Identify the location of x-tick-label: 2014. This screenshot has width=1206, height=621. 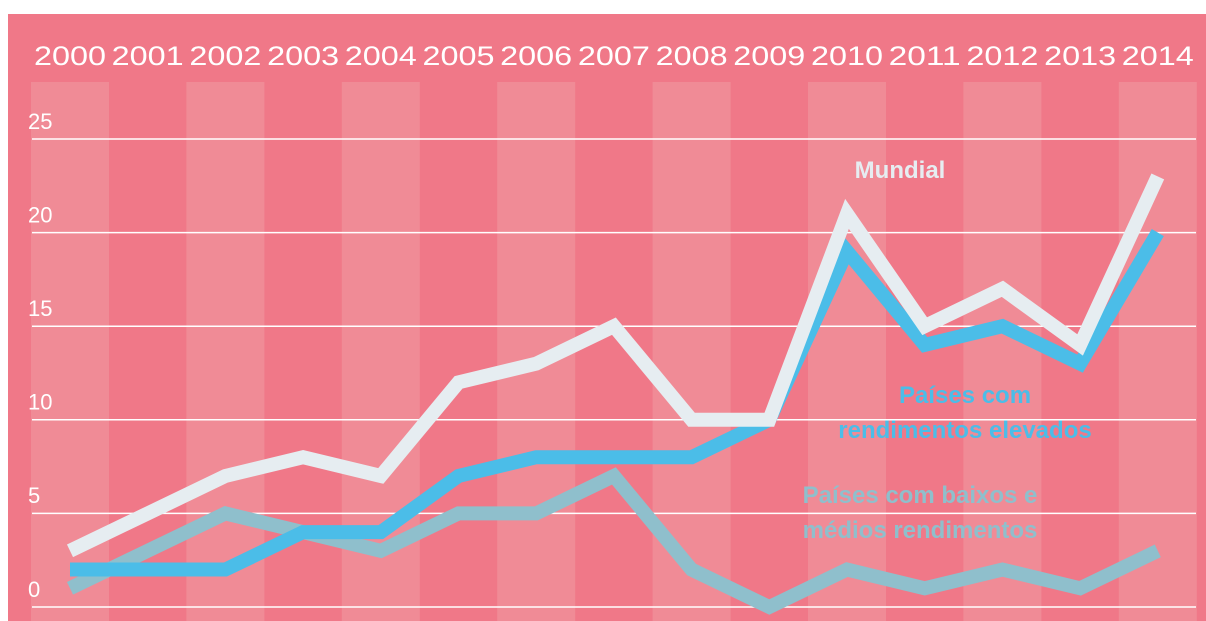
(1158, 56).